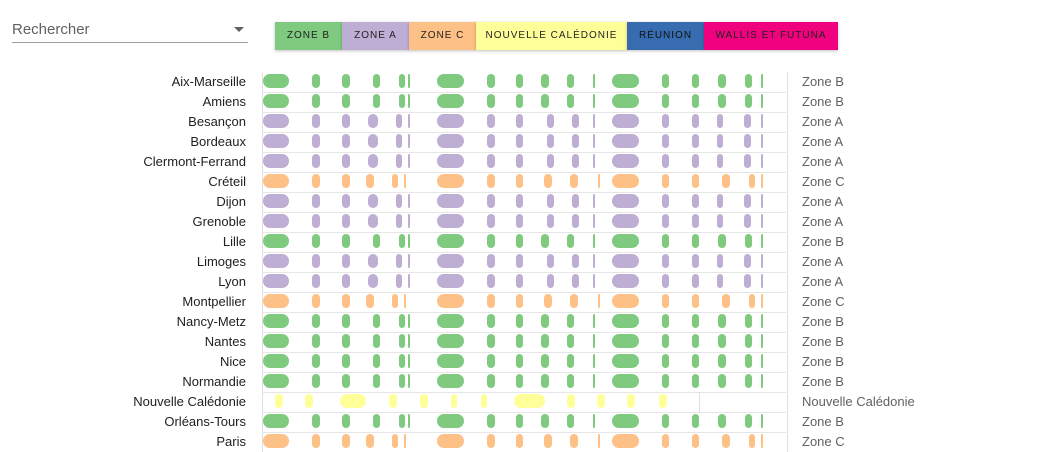  I want to click on city-label: Lille, so click(234, 241).